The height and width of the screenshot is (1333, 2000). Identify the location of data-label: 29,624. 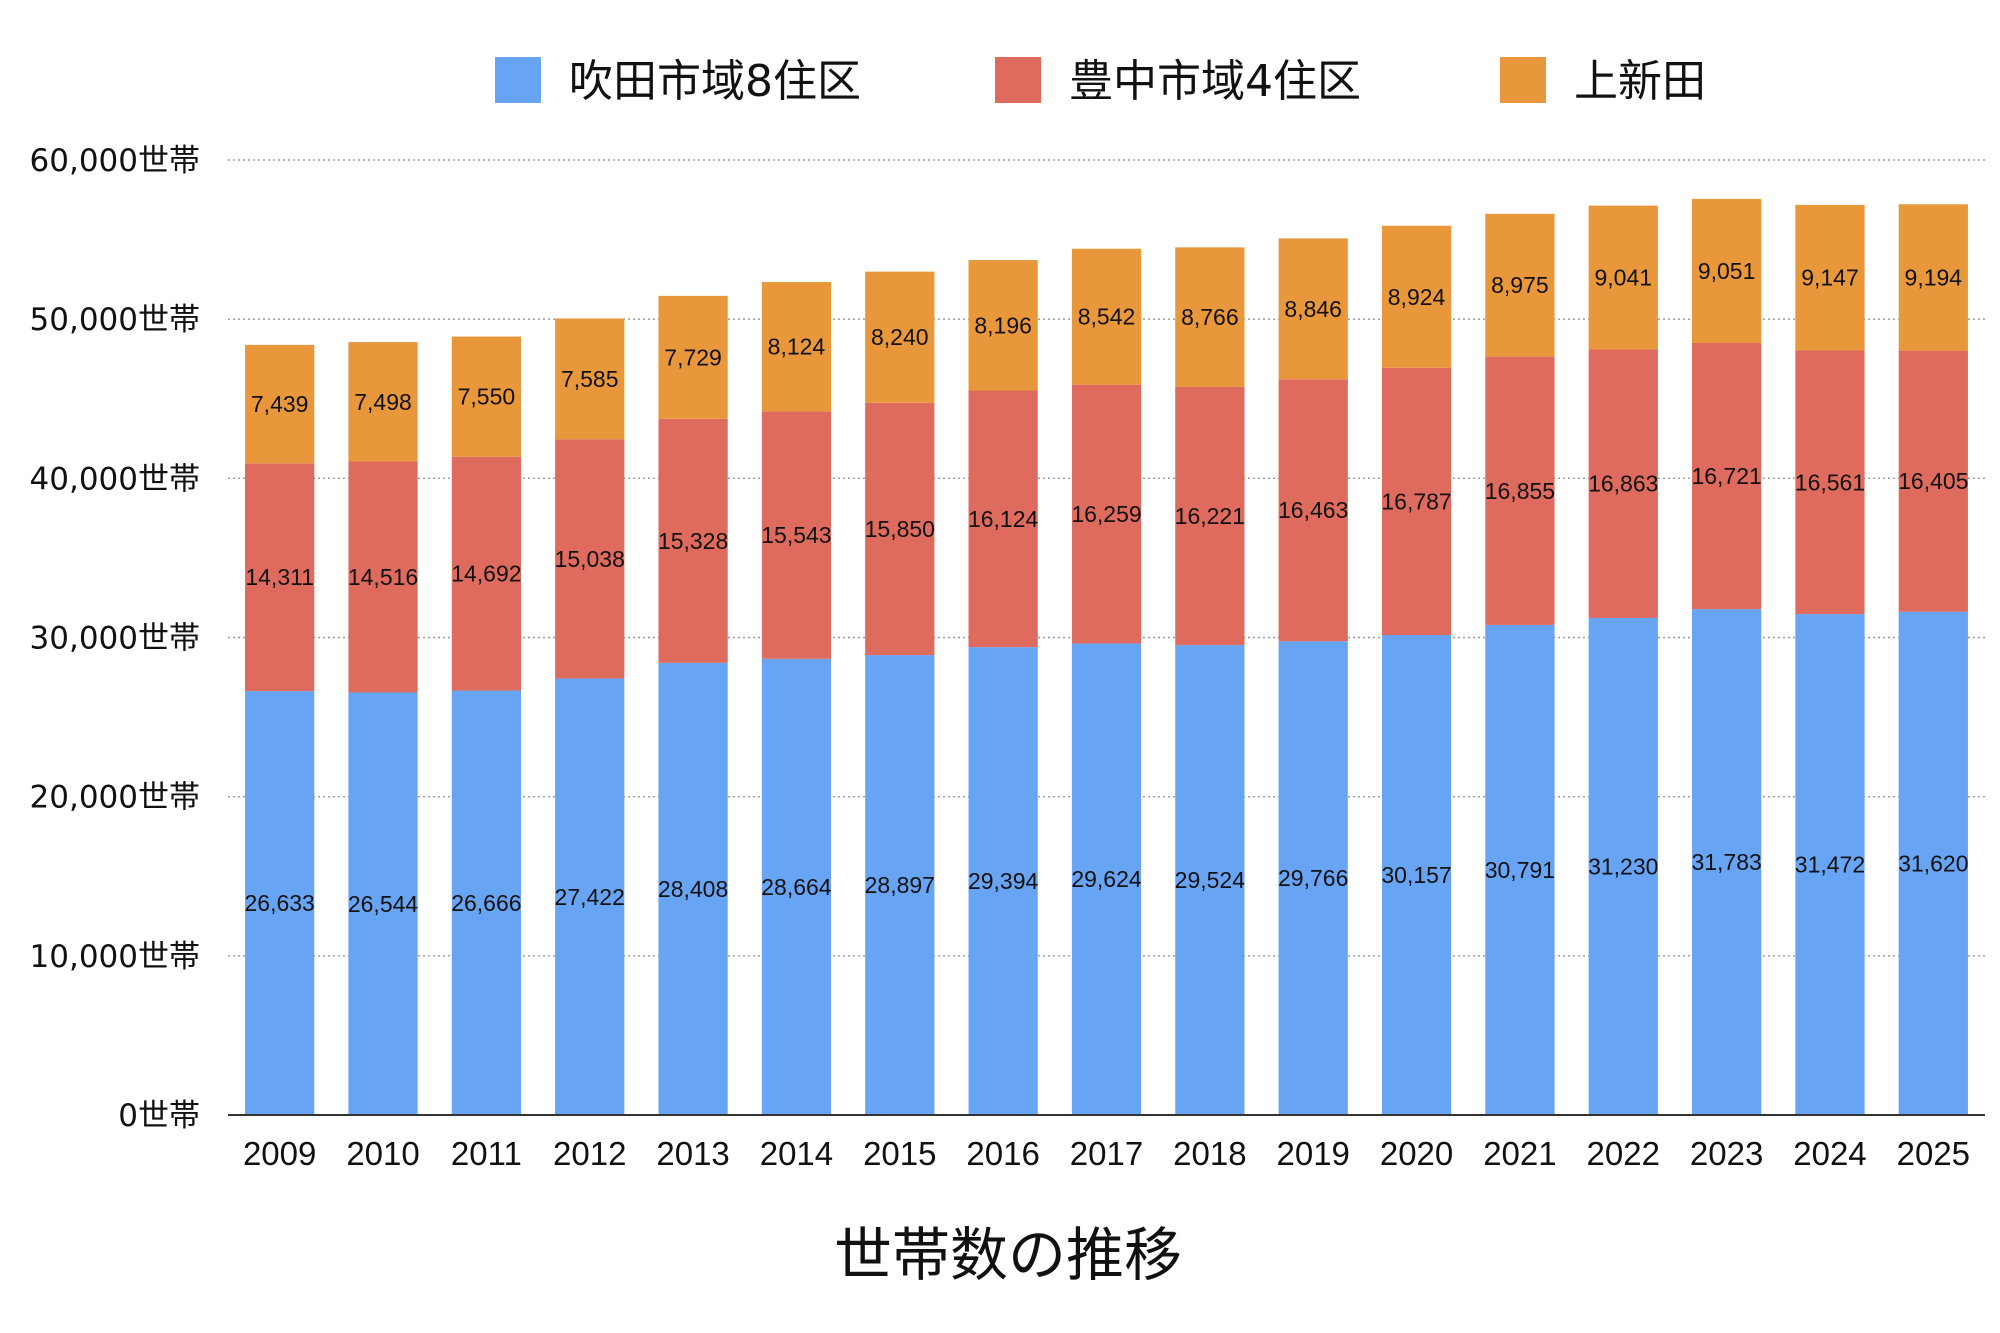
(1106, 879).